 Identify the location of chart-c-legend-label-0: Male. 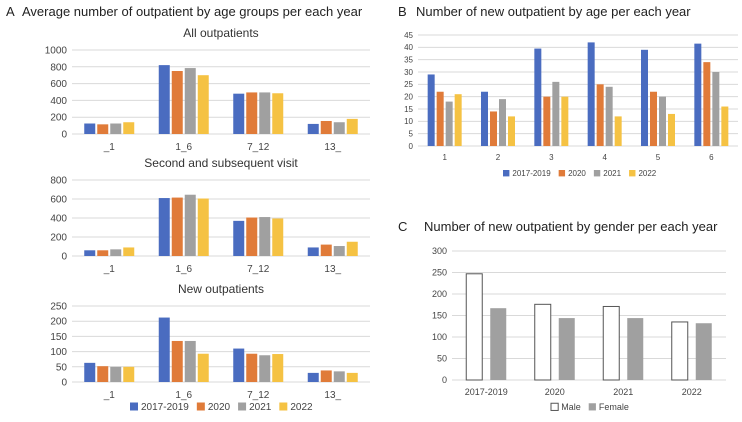
(571, 407).